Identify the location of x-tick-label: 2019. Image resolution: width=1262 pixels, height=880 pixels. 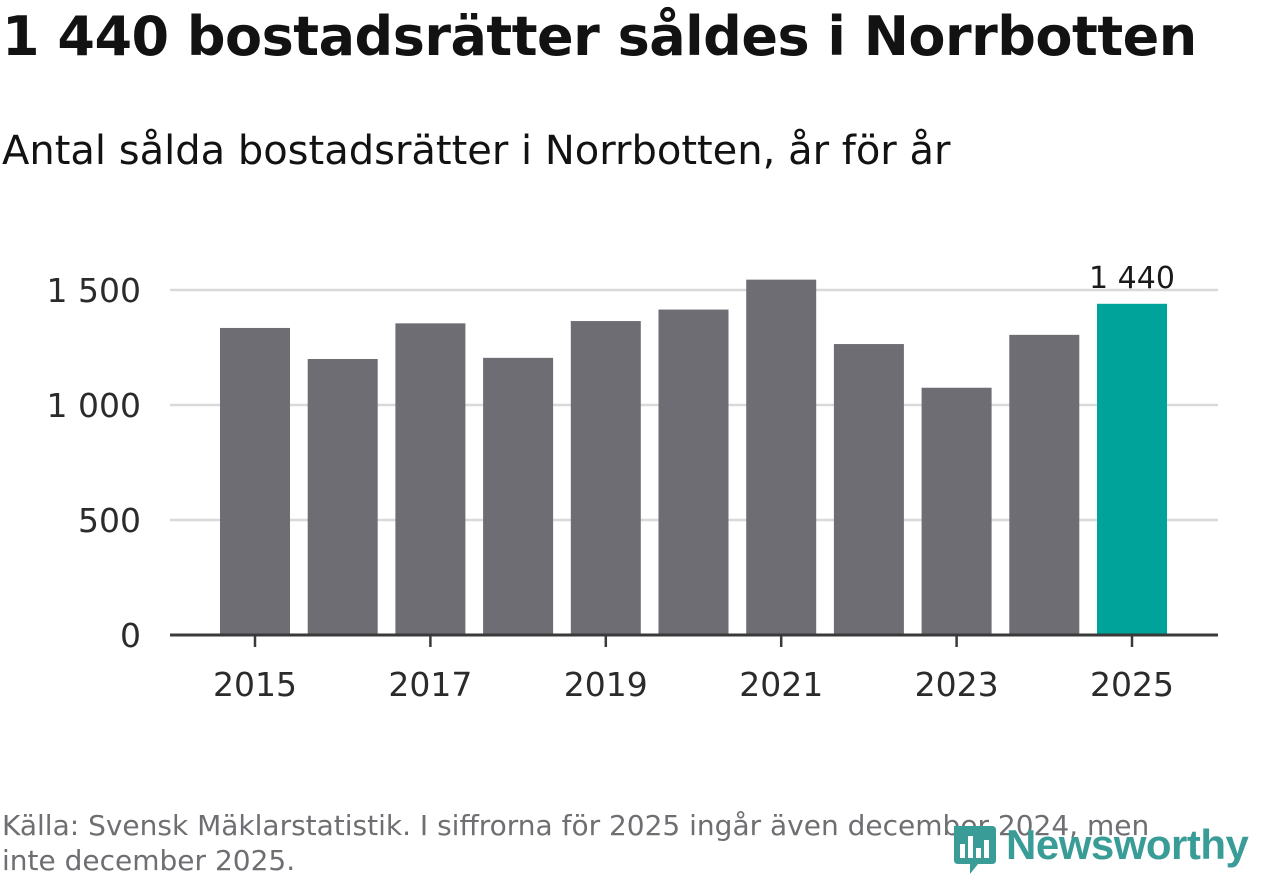
(606, 684).